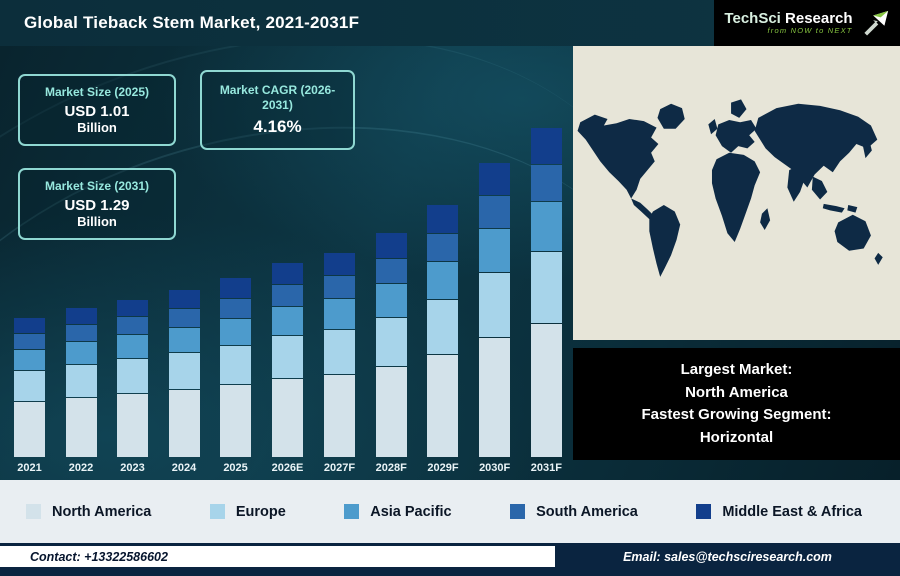  Describe the element at coordinates (730, 188) in the screenshot. I see `world-map-svg` at that location.